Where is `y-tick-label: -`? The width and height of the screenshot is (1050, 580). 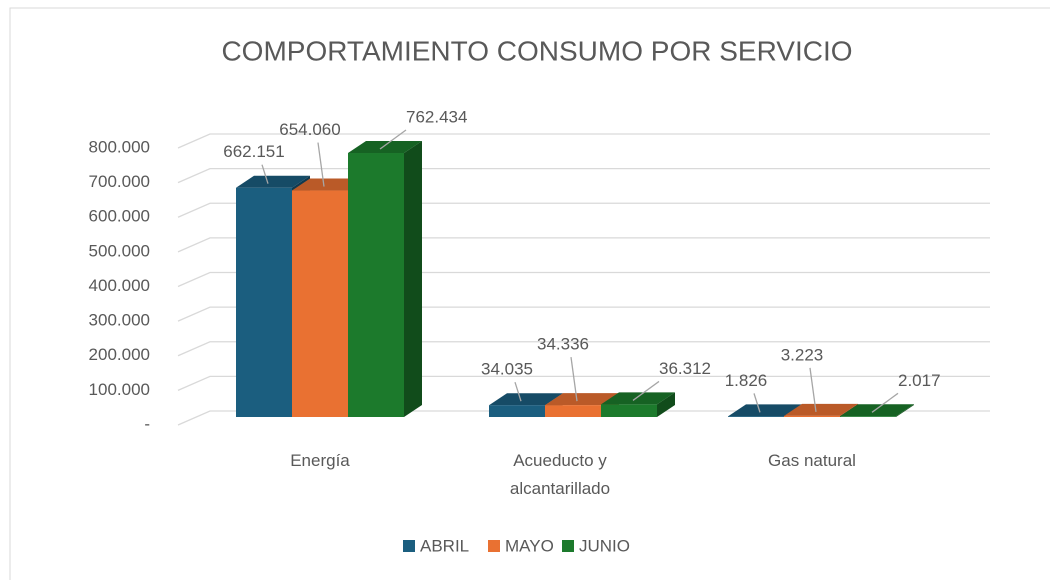
y-tick-label: - is located at coordinates (147, 423).